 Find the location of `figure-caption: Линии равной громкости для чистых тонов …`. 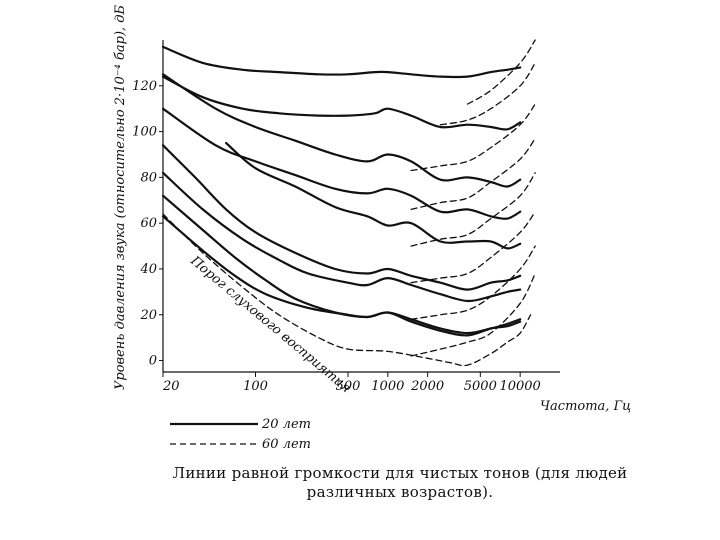

figure-caption: Линии равной громкости для чистых тонов … is located at coordinates (400, 483).